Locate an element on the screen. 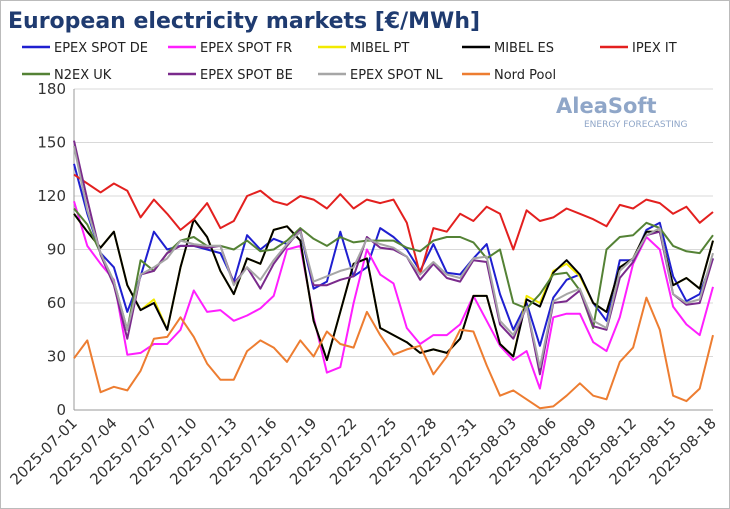  legend-label: Nord Pool is located at coordinates (525, 75).